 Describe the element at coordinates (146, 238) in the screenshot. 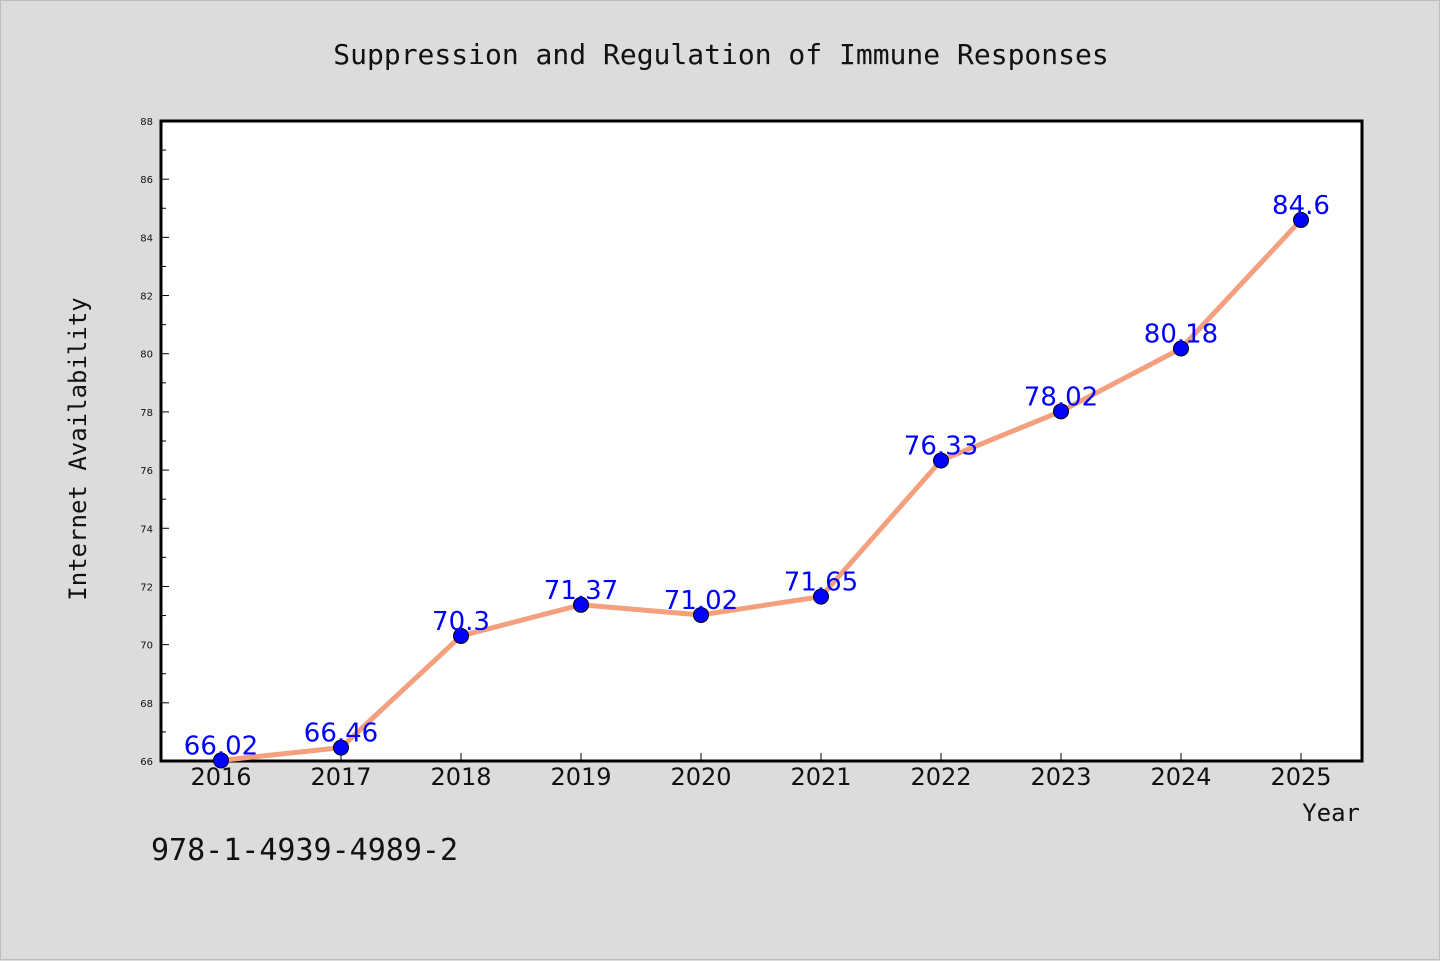

I see `y-tick-label: 84` at that location.